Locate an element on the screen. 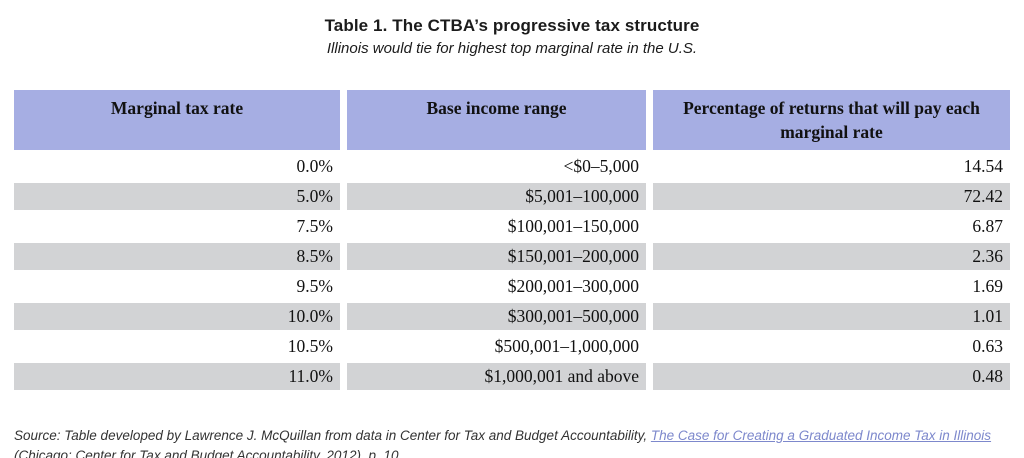 Image resolution: width=1024 pixels, height=458 pixels. table-row: 10.0% $300,001–500,000 1.01 is located at coordinates (512, 317).